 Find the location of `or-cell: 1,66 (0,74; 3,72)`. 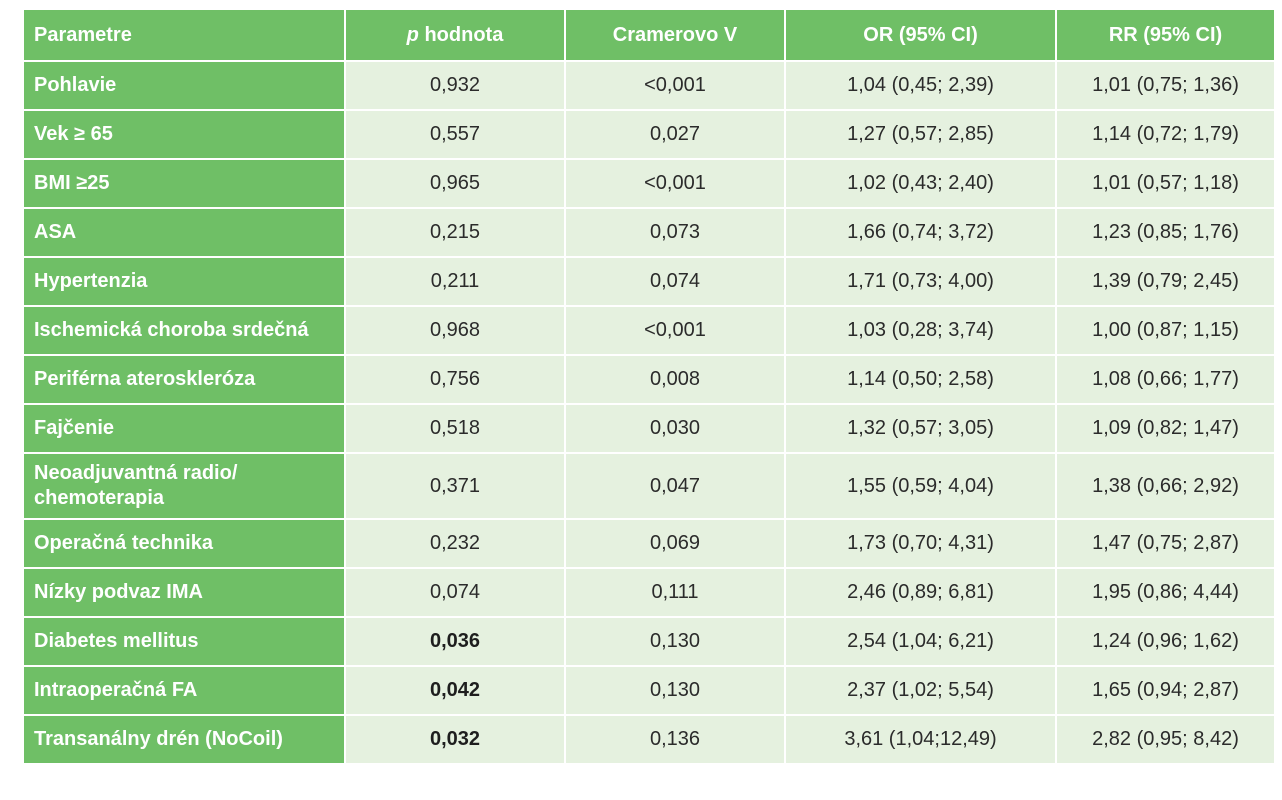

or-cell: 1,66 (0,74; 3,72) is located at coordinates (920, 232).